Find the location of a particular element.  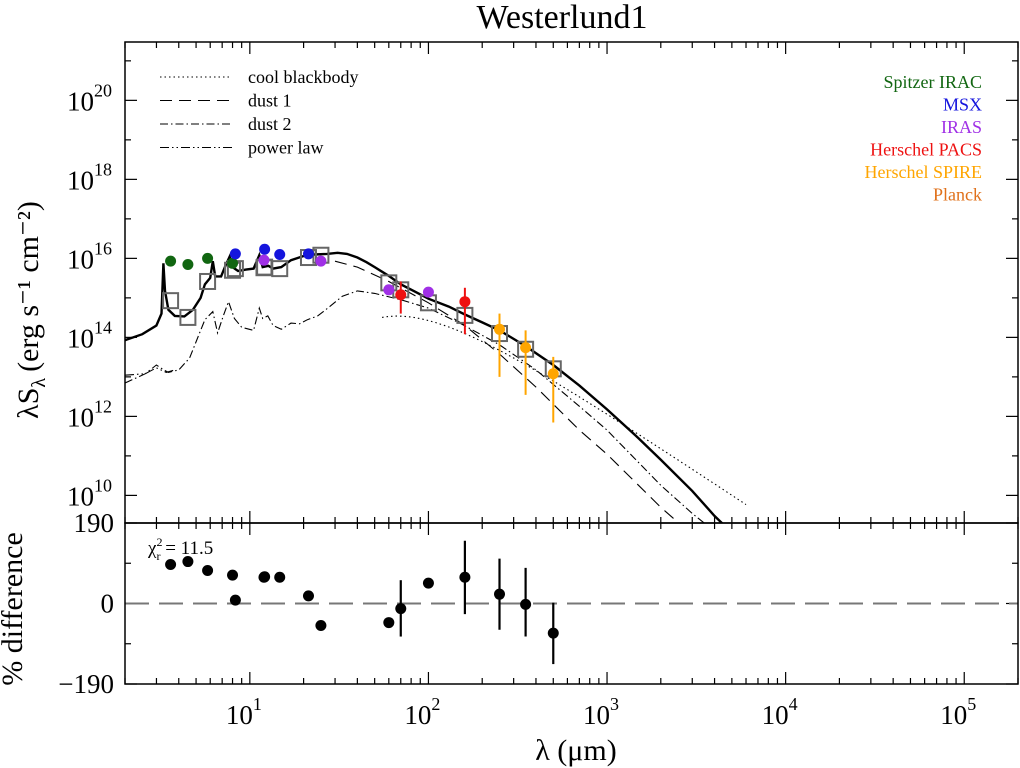

x-tick-label: 10³ is located at coordinates (601, 712).